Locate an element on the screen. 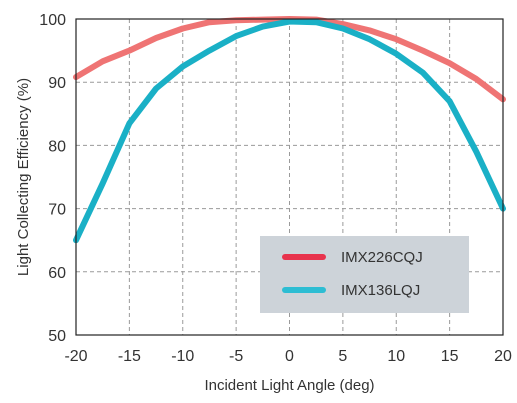 The image size is (517, 403). x-tick-label: 5 is located at coordinates (342, 356).